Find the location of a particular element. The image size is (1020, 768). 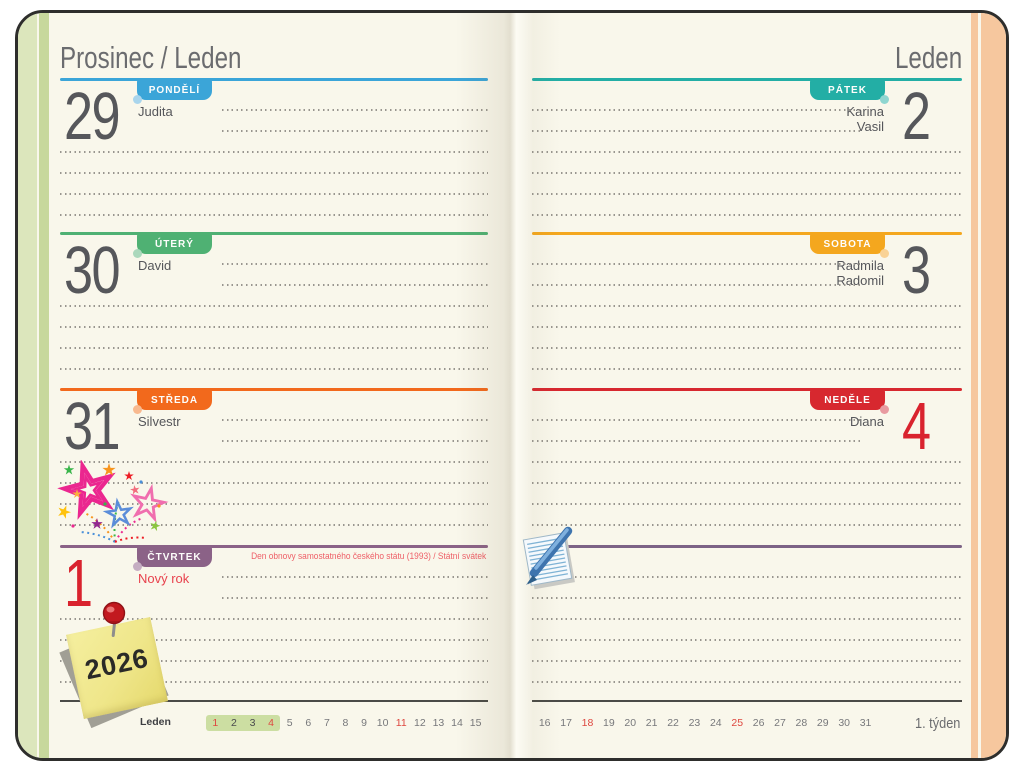

weekday-tab: STŘEDA is located at coordinates (172, 402).